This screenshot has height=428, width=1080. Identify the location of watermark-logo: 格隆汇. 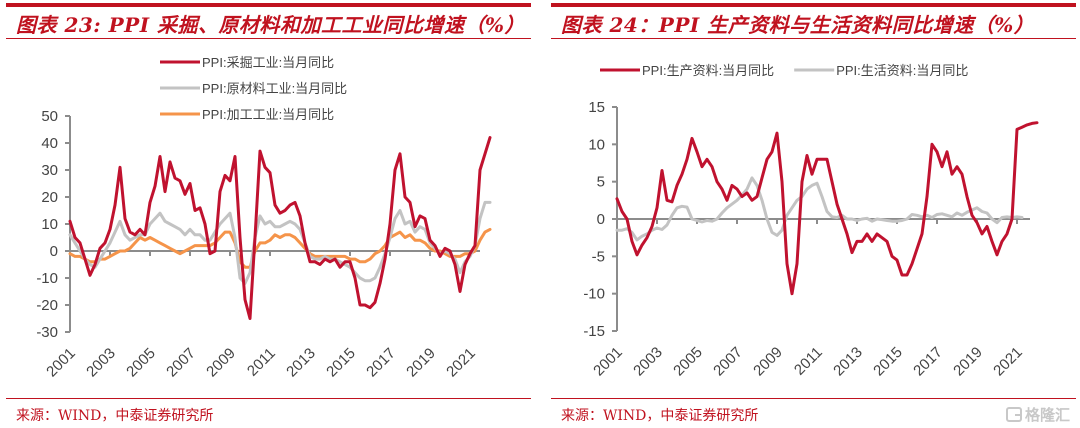
(1037, 414).